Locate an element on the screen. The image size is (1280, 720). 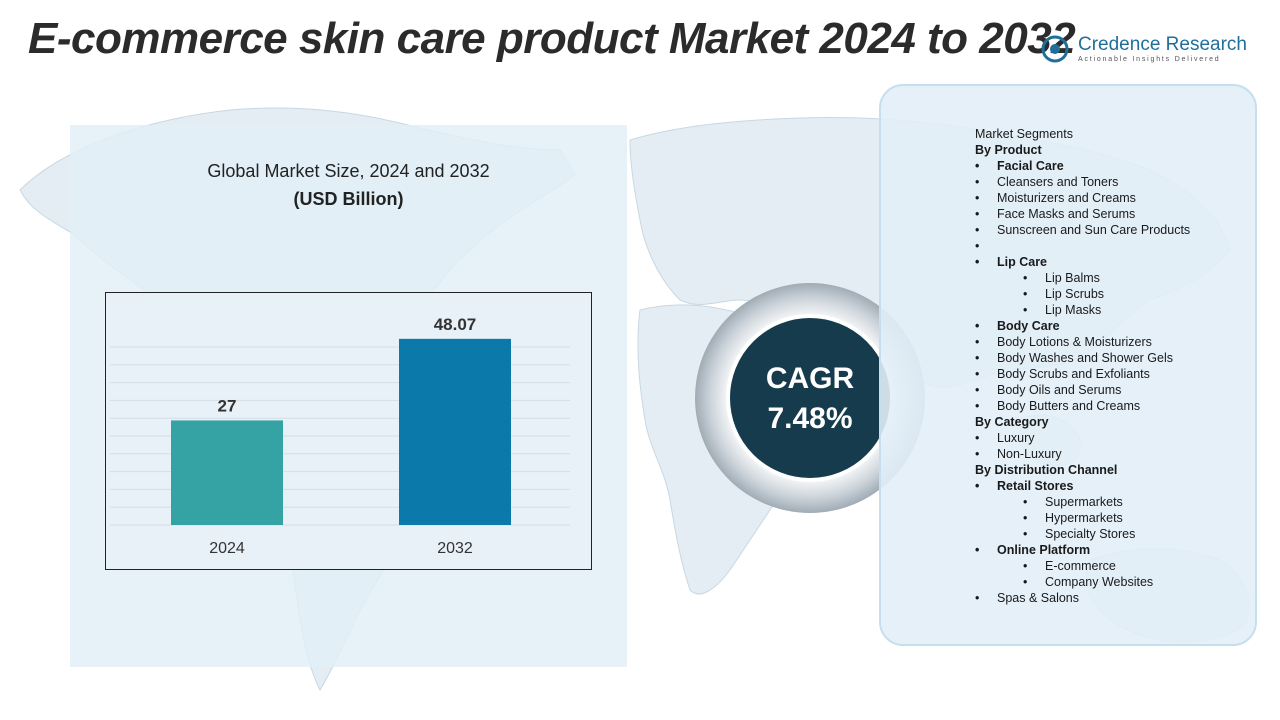
segment-label: By Distribution Channel is located at coordinates (1046, 470).